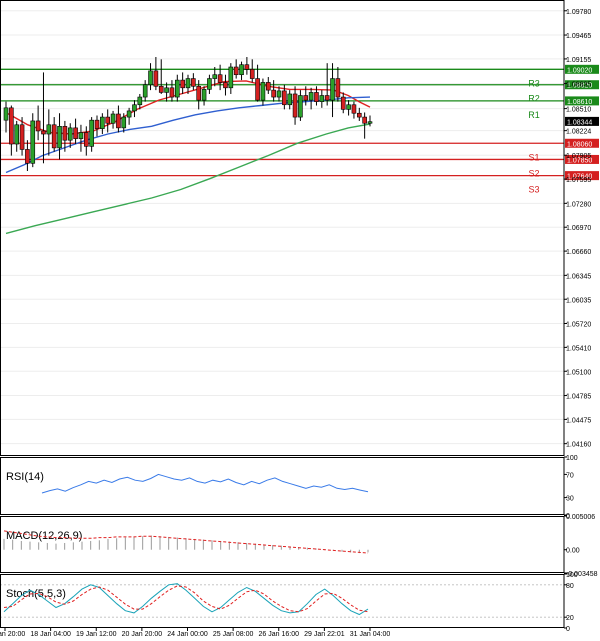 The height and width of the screenshot is (641, 600). I want to click on time-tick-label: 26 Jan 16:00, so click(279, 634).